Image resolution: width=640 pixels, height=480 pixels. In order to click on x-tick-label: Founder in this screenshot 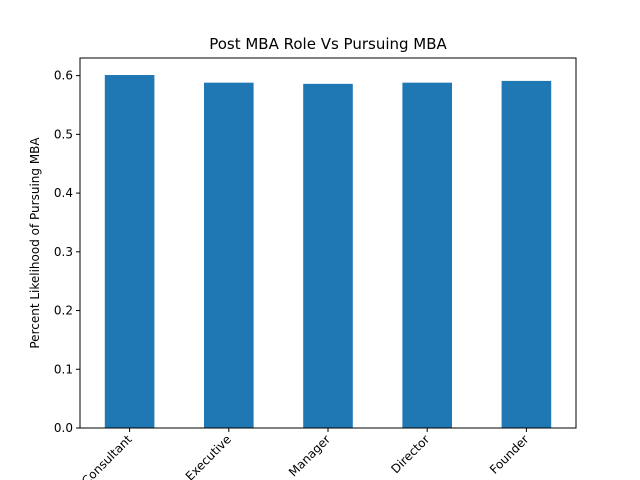, I will do `click(509, 454)`.